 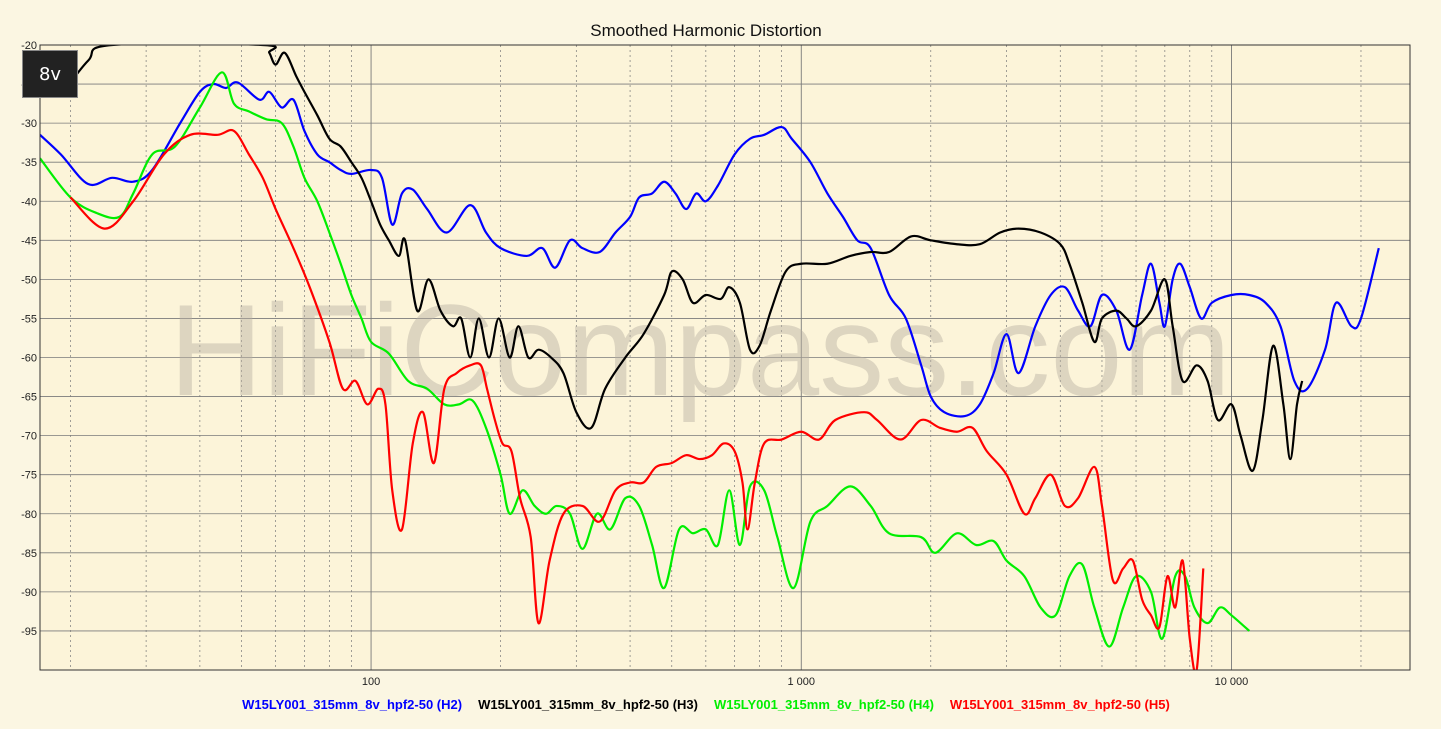 What do you see at coordinates (371, 682) in the screenshot?
I see `x-tick-label: 100` at bounding box center [371, 682].